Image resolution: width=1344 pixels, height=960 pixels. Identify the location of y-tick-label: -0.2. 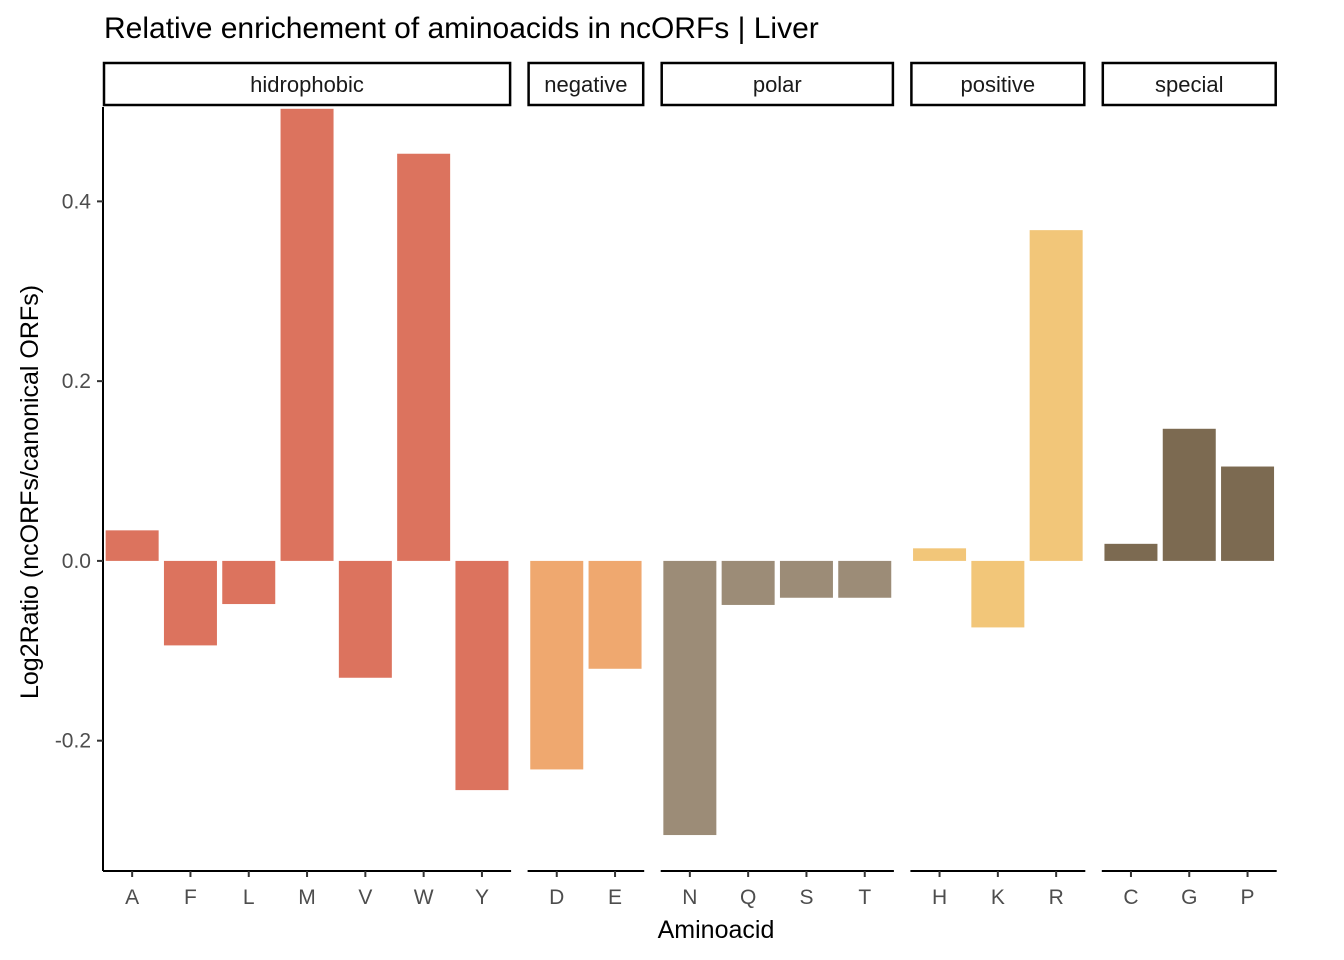
(73, 741).